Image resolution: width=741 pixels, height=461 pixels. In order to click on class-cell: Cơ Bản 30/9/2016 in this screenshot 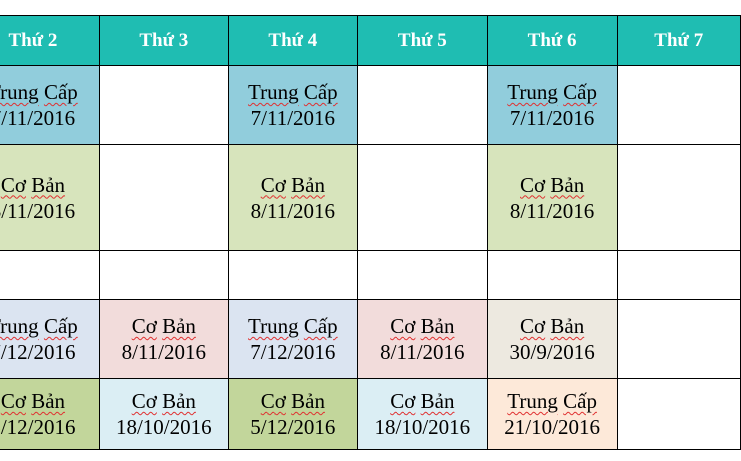, I will do `click(552, 339)`.